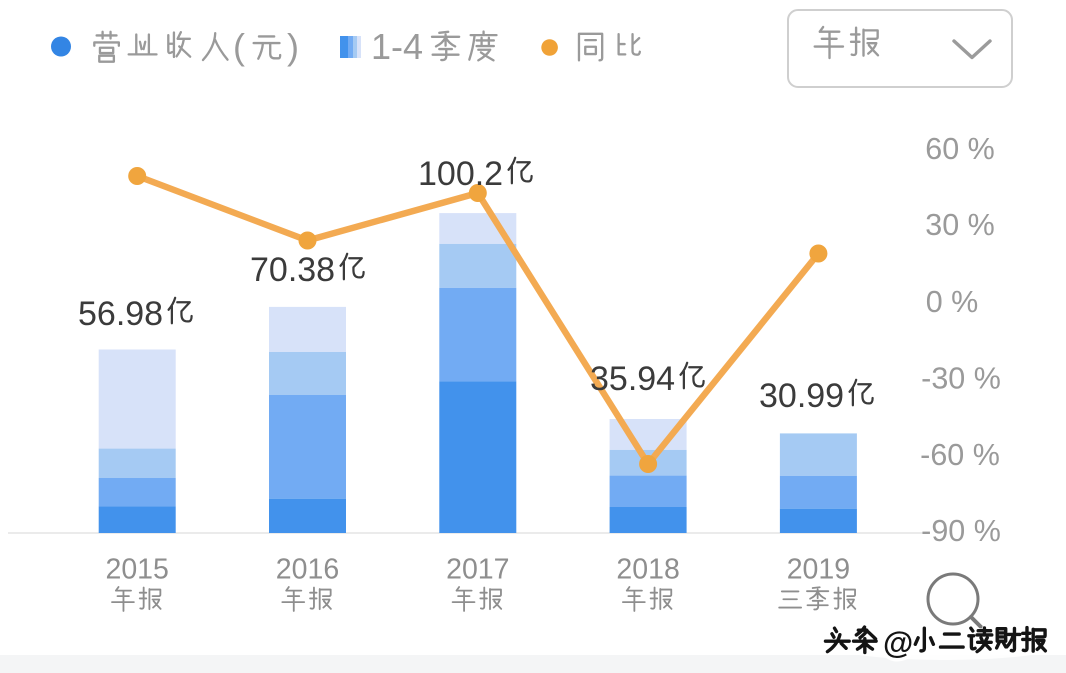 This screenshot has width=1066, height=673. I want to click on svg-text: 2017, so click(477, 570).